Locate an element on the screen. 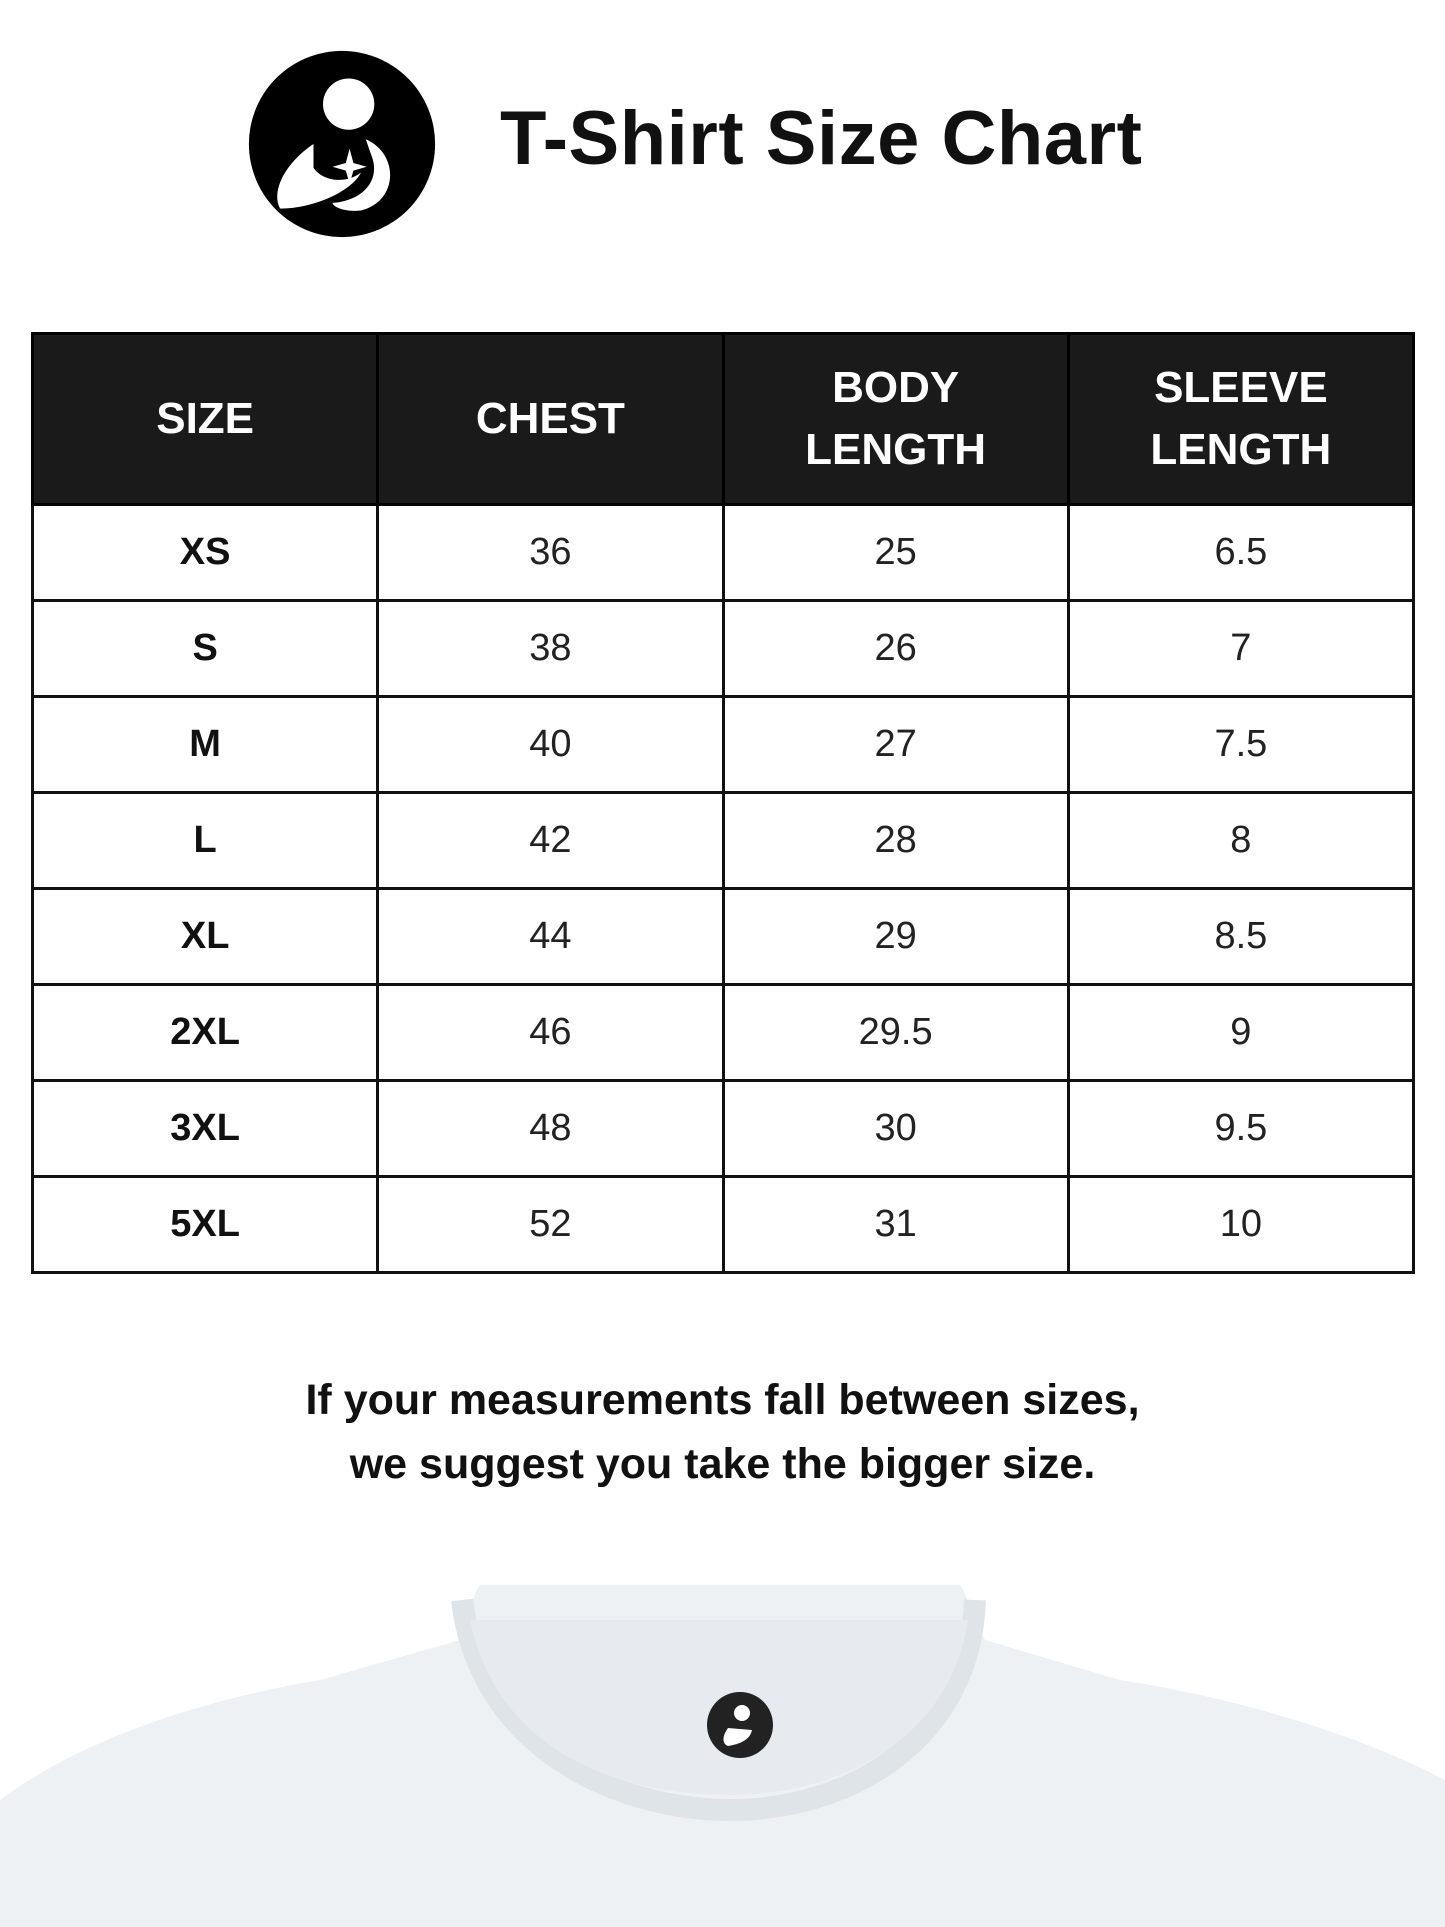 Image resolution: width=1445 pixels, height=1927 pixels. cell-body-length: 29.5 is located at coordinates (895, 1032).